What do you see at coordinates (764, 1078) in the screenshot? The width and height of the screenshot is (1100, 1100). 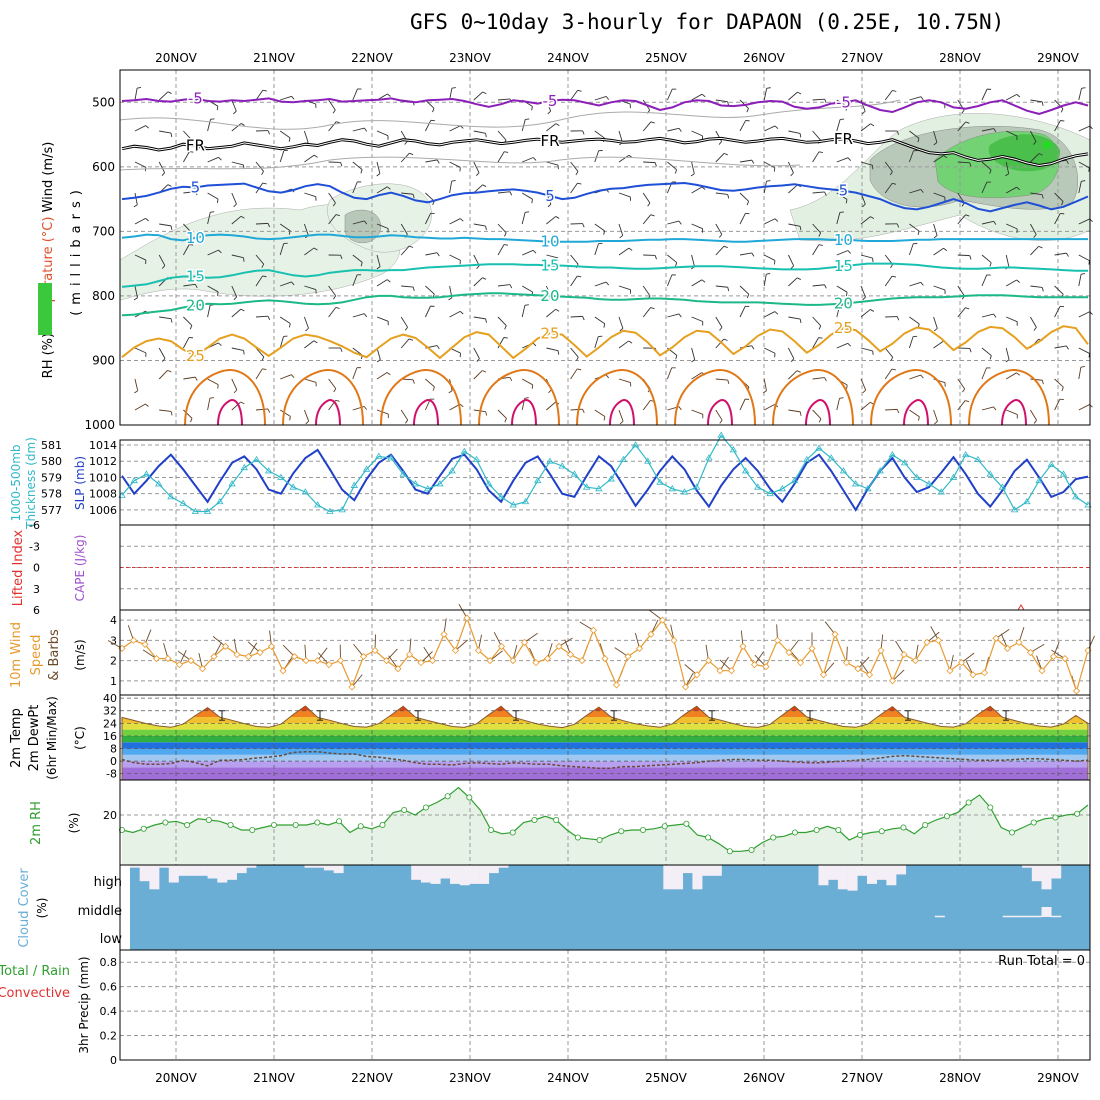 I see `x-tick-label-bottom: 26NOV` at bounding box center [764, 1078].